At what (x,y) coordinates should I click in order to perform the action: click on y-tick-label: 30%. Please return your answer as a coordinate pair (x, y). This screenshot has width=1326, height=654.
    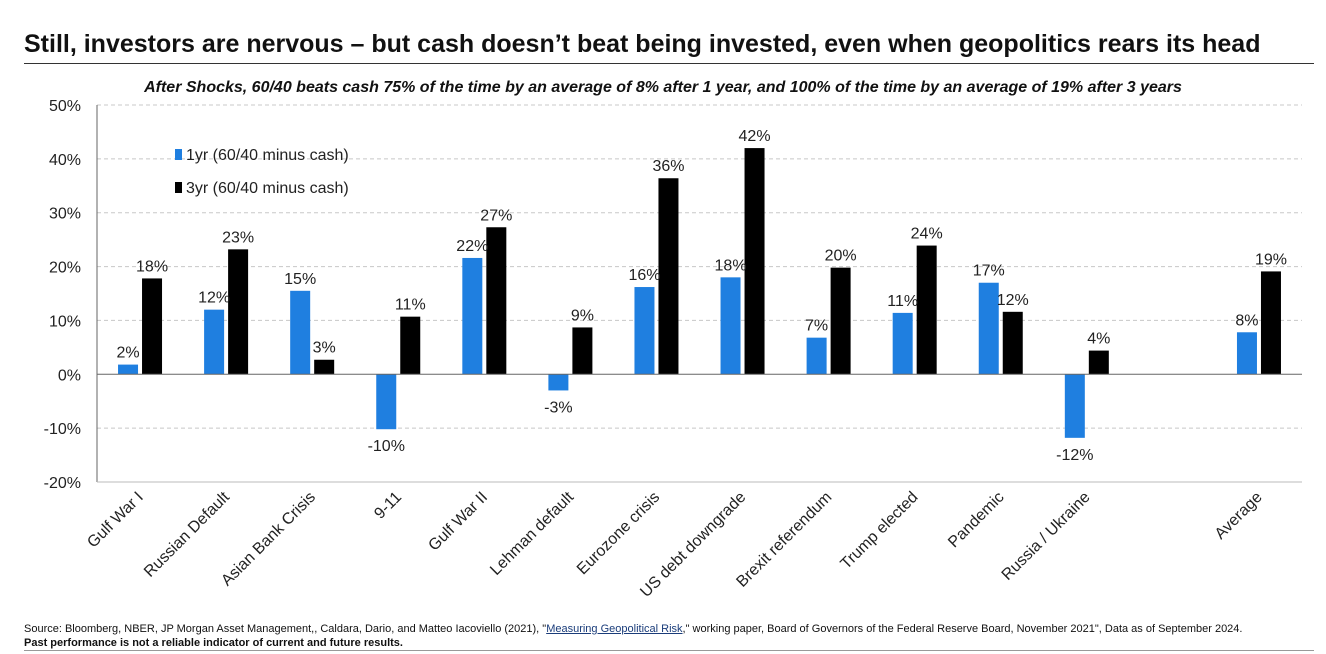
    Looking at the image, I should click on (65, 214).